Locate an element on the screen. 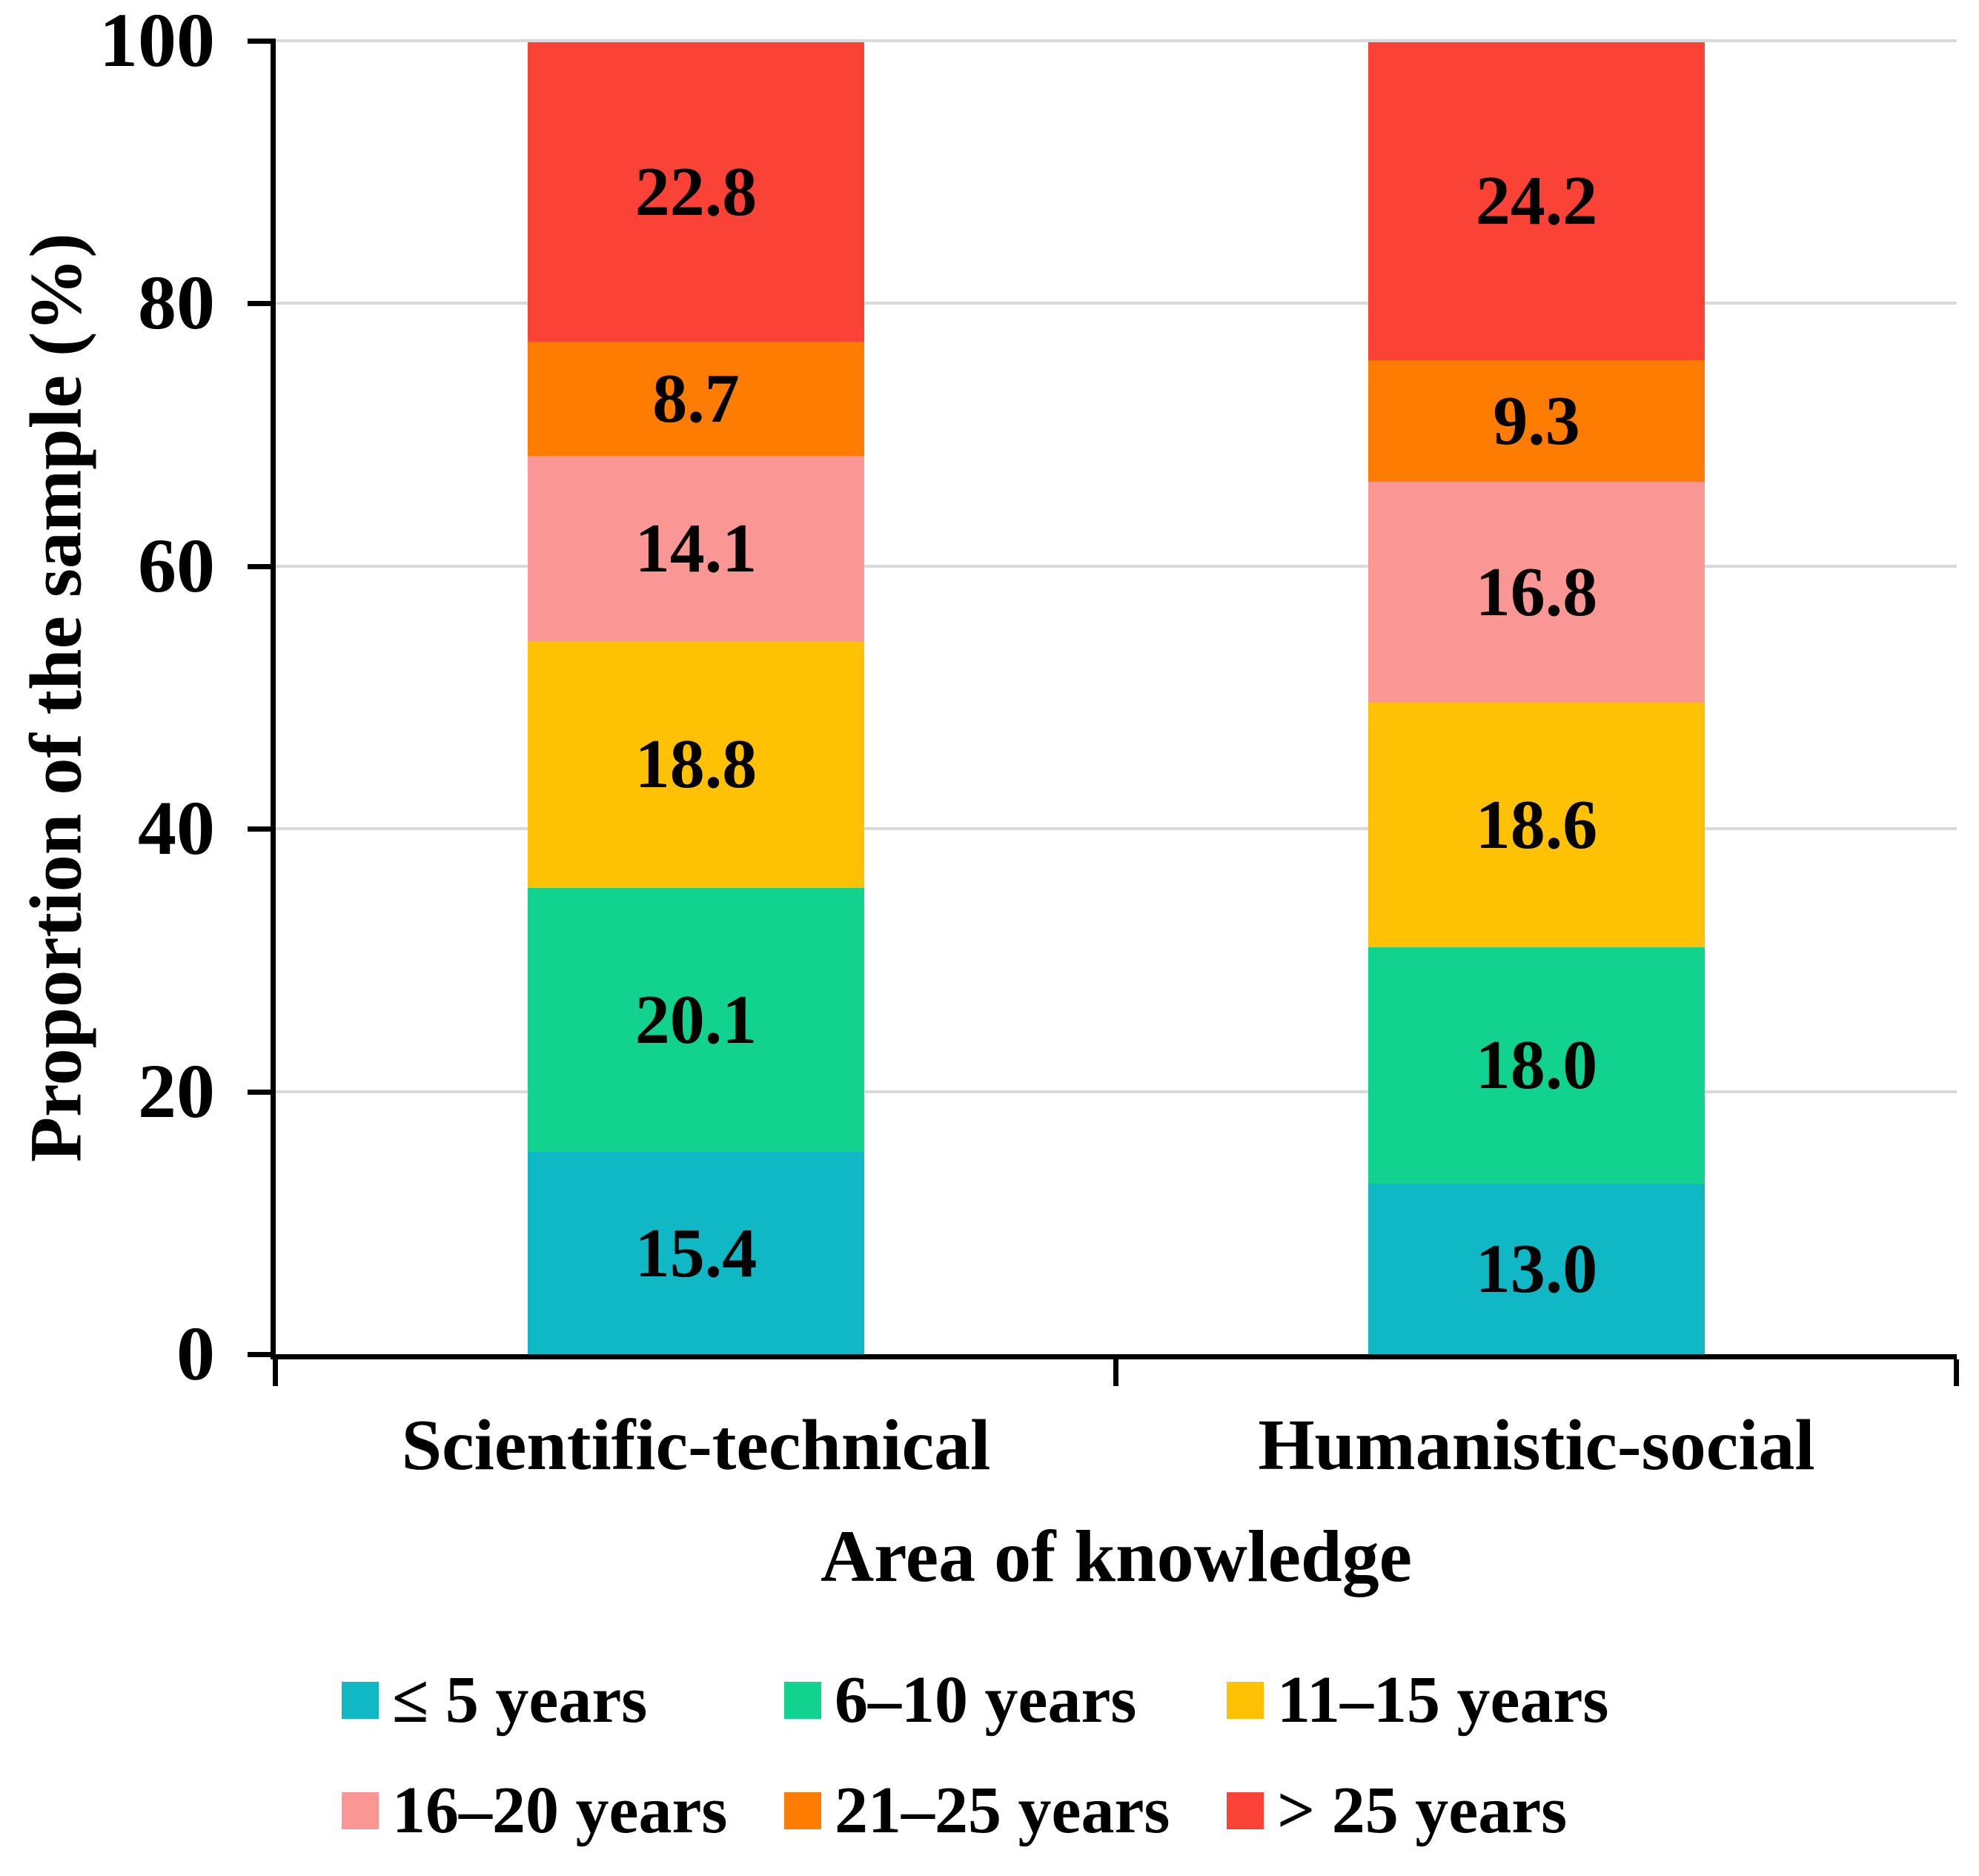  y-tick-label: 60 is located at coordinates (176, 566).